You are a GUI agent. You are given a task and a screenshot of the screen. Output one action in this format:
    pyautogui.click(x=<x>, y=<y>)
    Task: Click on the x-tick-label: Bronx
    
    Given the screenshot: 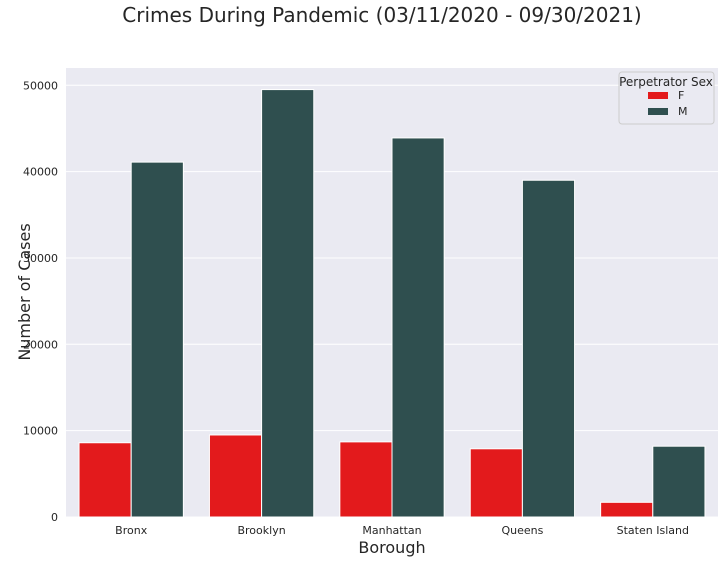 What is the action you would take?
    pyautogui.click(x=131, y=530)
    